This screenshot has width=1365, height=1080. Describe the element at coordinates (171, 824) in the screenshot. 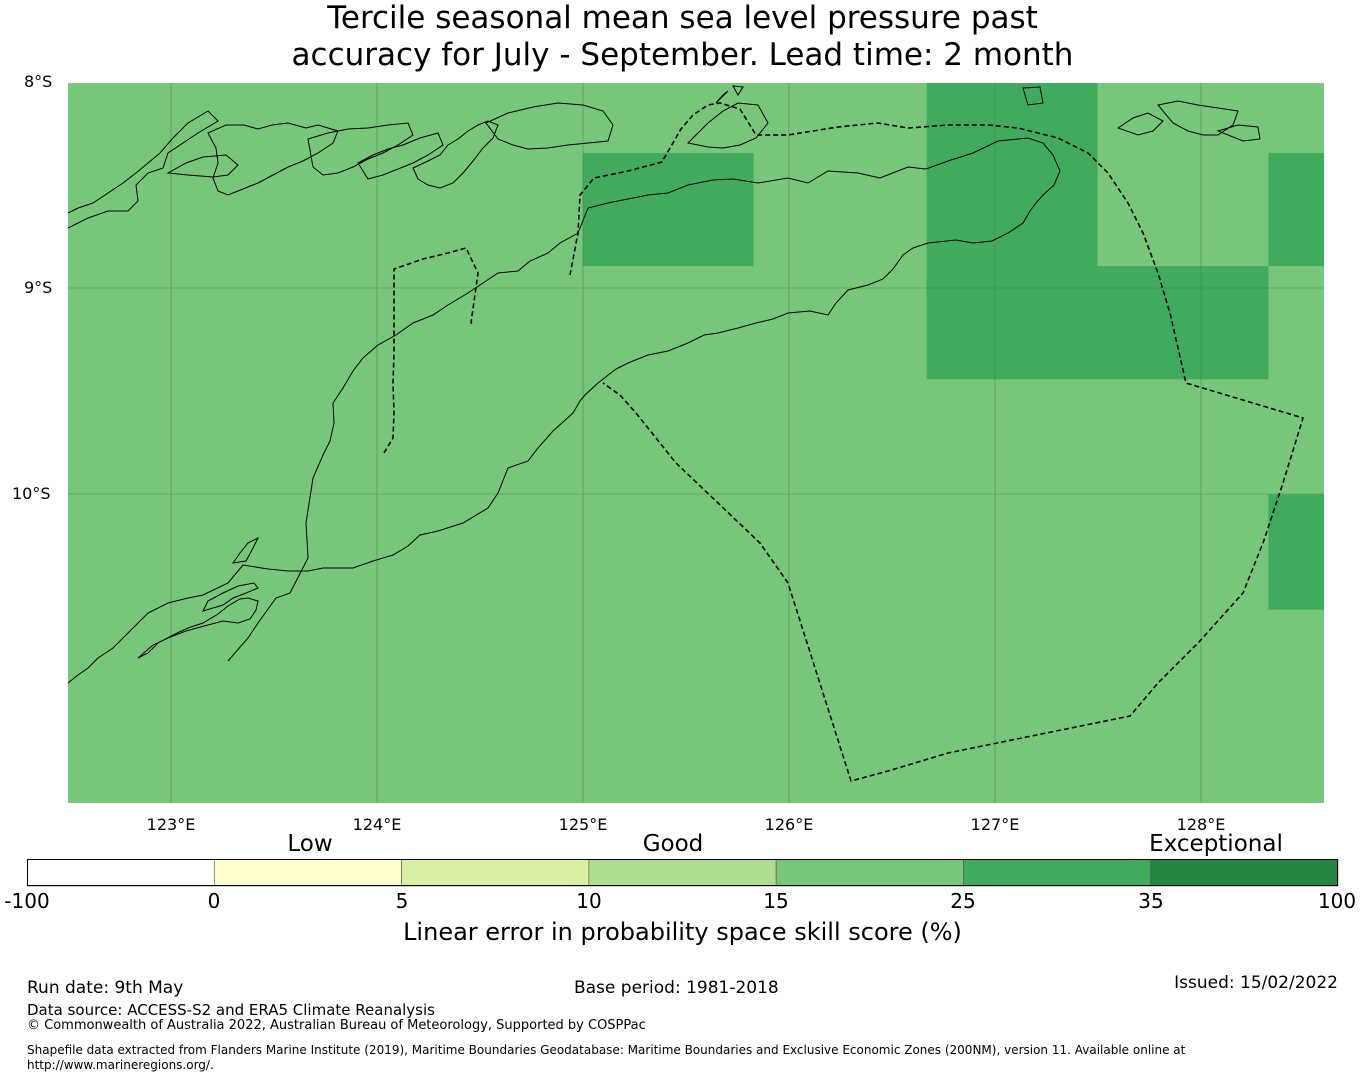

I see `lon-label-123e: 123°E` at that location.